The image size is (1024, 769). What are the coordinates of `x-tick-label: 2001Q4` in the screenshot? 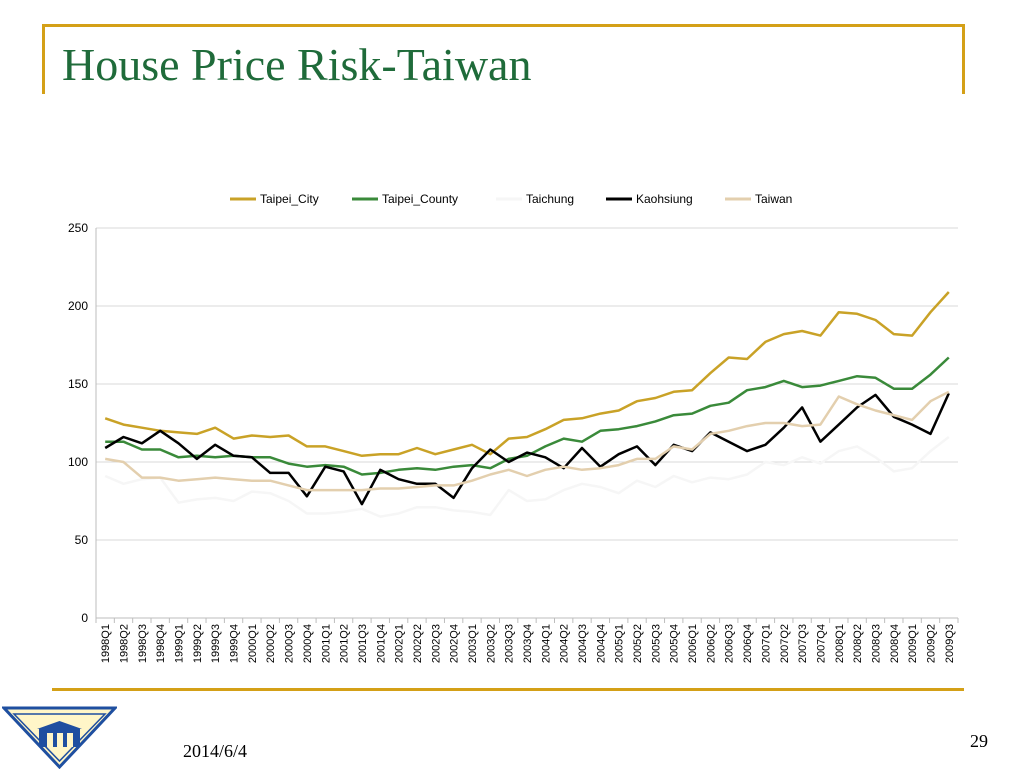 It's located at (381, 643).